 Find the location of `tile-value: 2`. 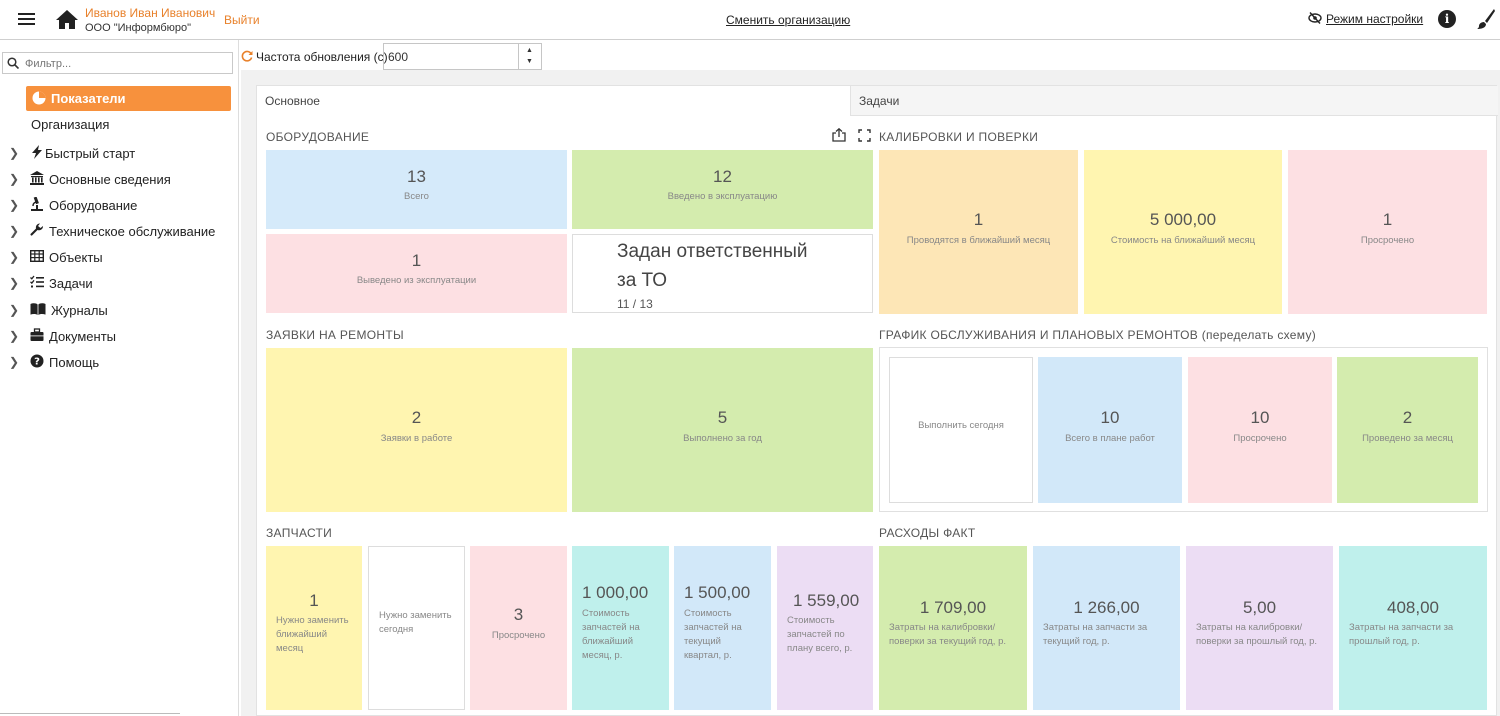

tile-value: 2 is located at coordinates (416, 417).